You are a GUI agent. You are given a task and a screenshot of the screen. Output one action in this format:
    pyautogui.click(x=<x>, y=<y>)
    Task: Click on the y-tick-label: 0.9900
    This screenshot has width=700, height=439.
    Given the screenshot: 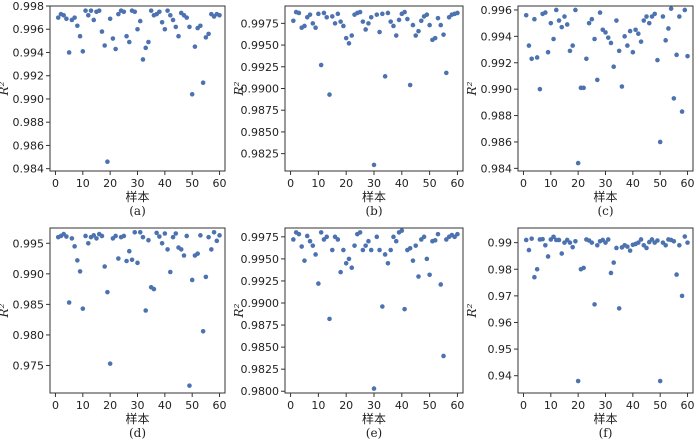 What is the action you would take?
    pyautogui.click(x=260, y=303)
    